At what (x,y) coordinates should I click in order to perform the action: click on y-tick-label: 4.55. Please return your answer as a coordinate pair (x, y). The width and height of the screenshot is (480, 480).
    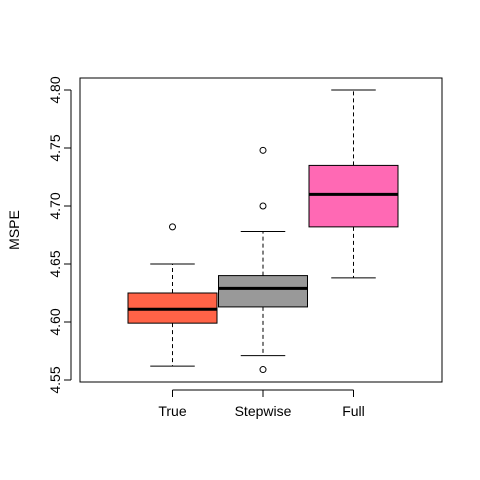
    Looking at the image, I should click on (55, 379).